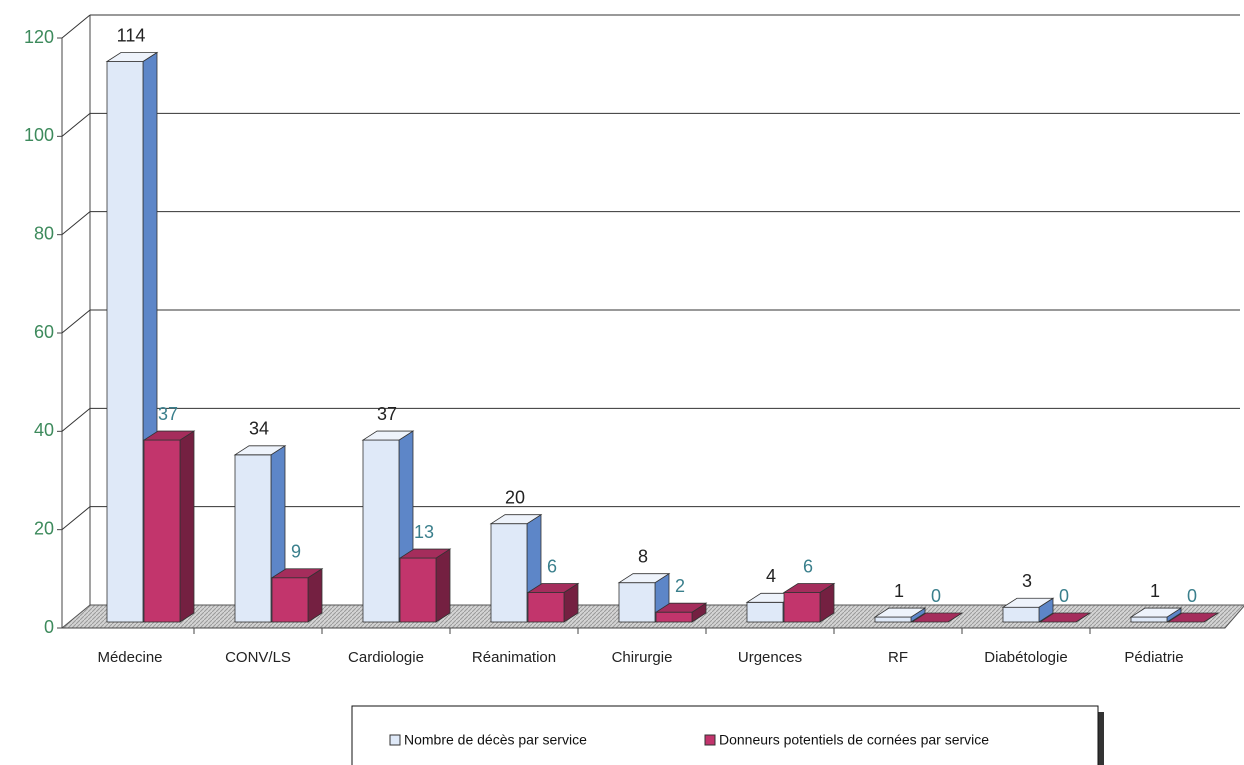  I want to click on x-tick-label: CONV/LS, so click(258, 657).